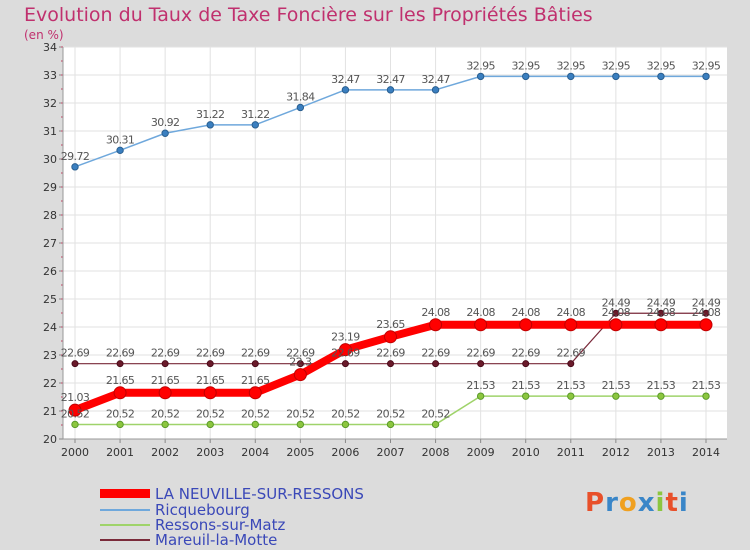 This screenshot has width=750, height=550. What do you see at coordinates (220, 525) in the screenshot?
I see `legend-label: Ressons-sur-Matz` at bounding box center [220, 525].